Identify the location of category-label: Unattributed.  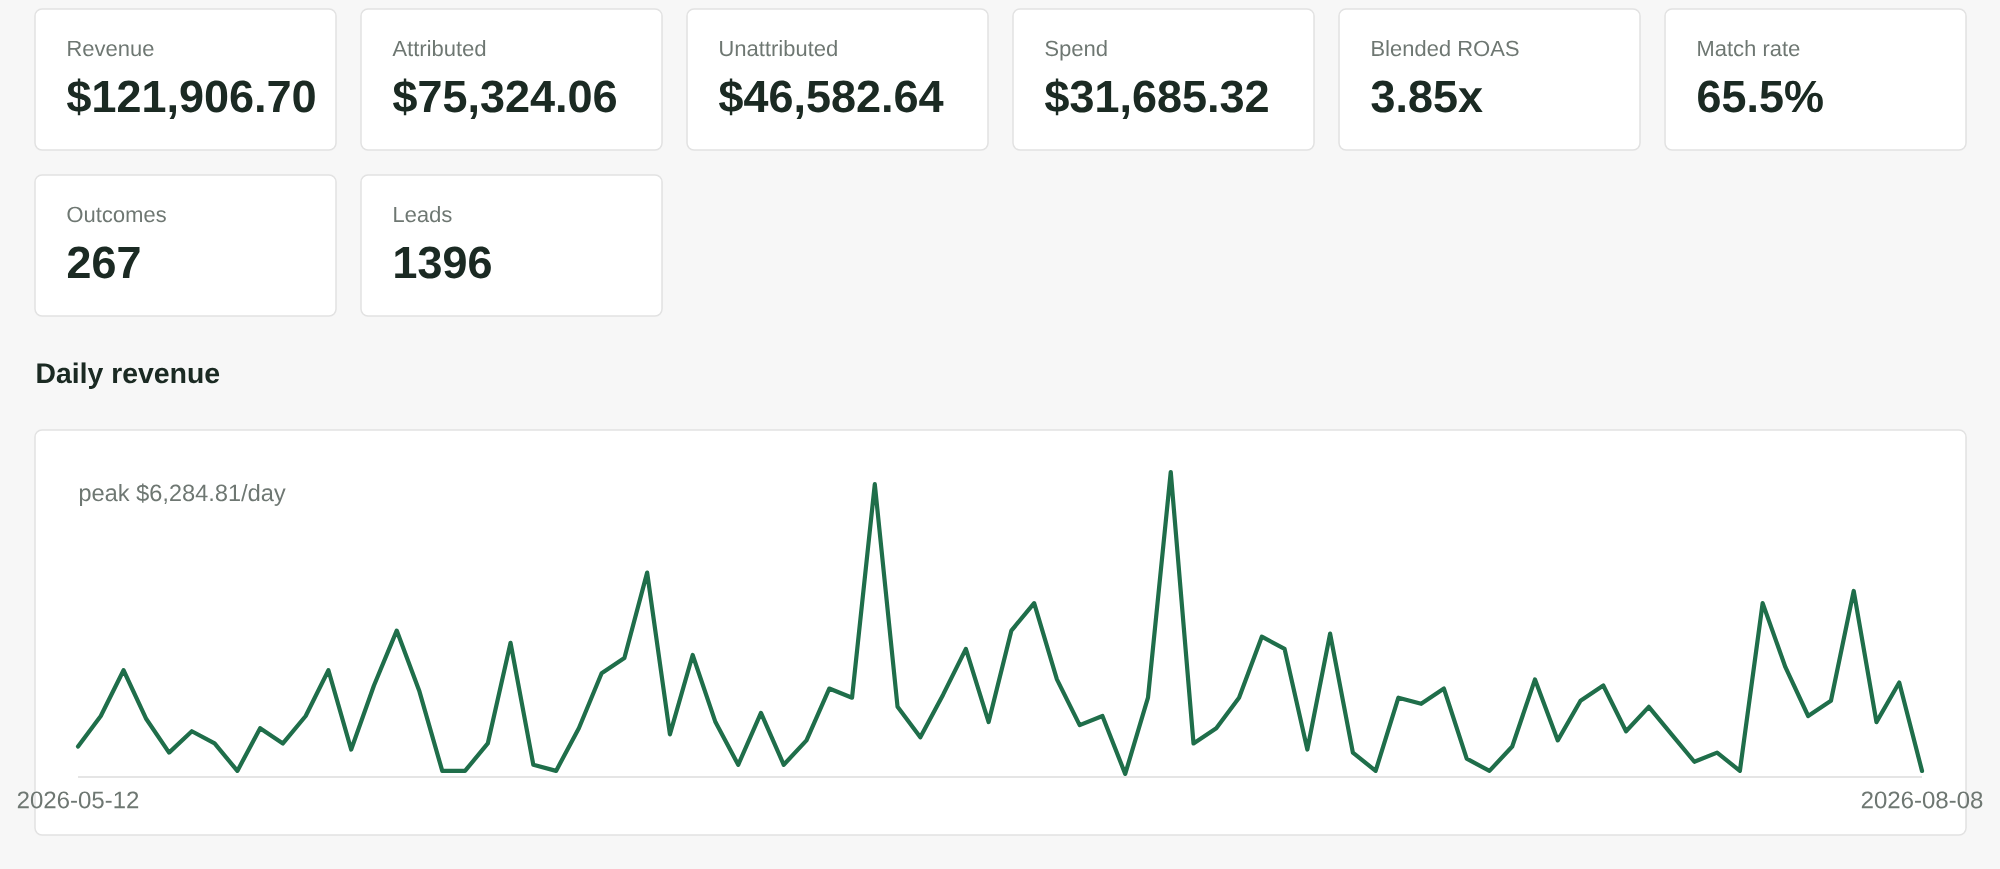
(778, 48).